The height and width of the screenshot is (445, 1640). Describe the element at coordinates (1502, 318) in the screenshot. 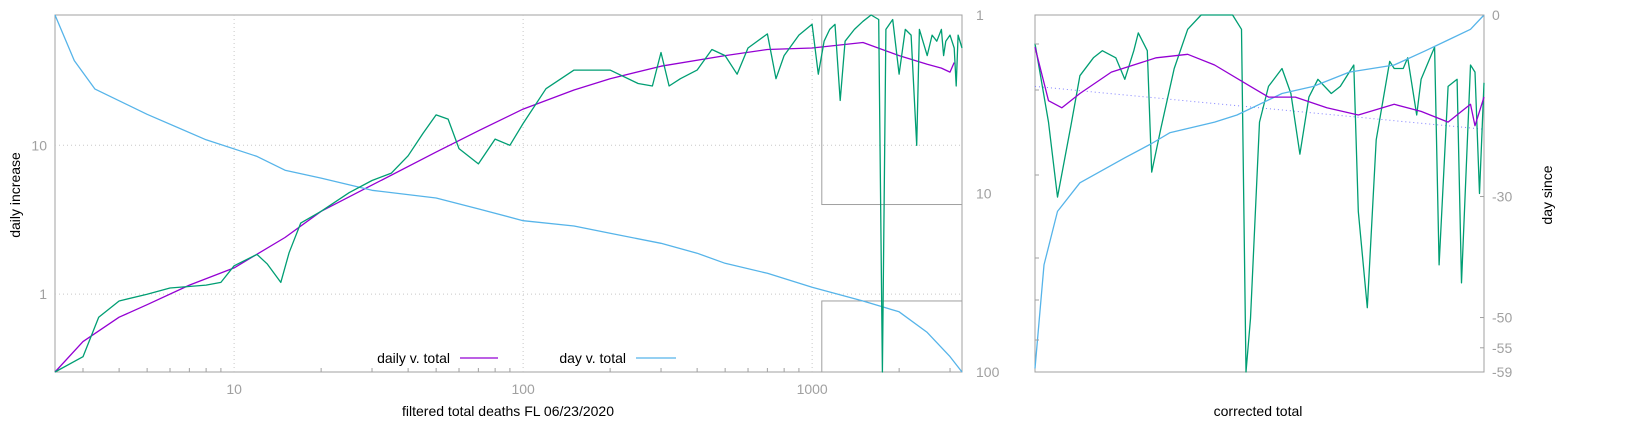

I see `right-y-tick-label-neg50: -50` at that location.